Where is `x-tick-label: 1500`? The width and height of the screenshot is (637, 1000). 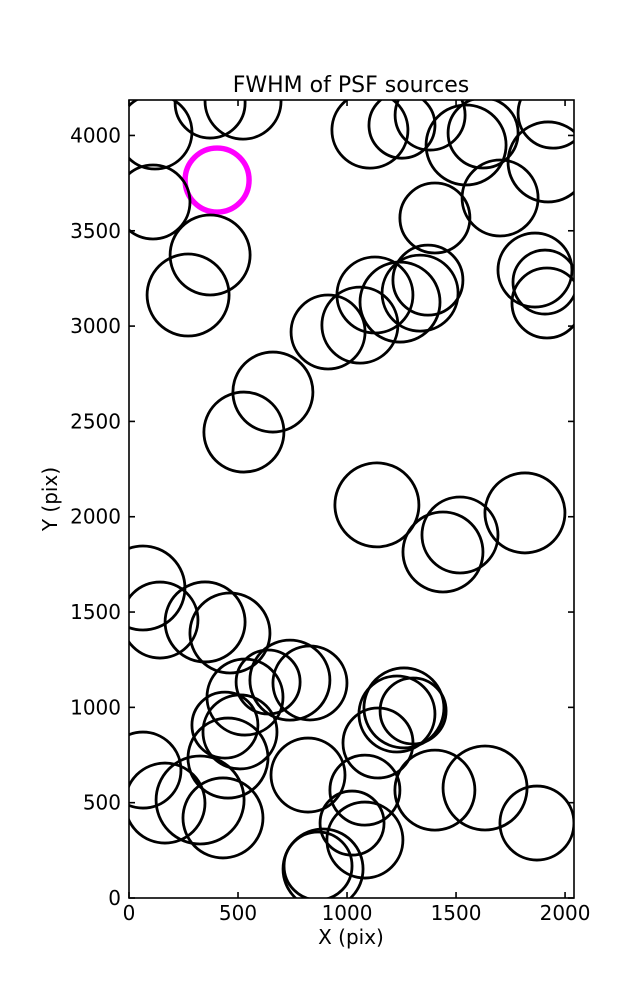
x-tick-label: 1500 is located at coordinates (456, 913).